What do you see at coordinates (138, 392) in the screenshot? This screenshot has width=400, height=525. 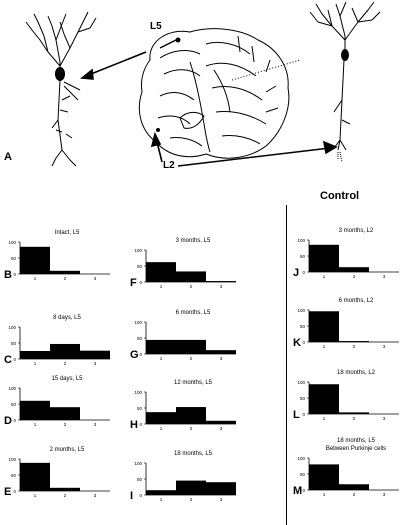 I see `y-tick-label-h: 100` at bounding box center [138, 392].